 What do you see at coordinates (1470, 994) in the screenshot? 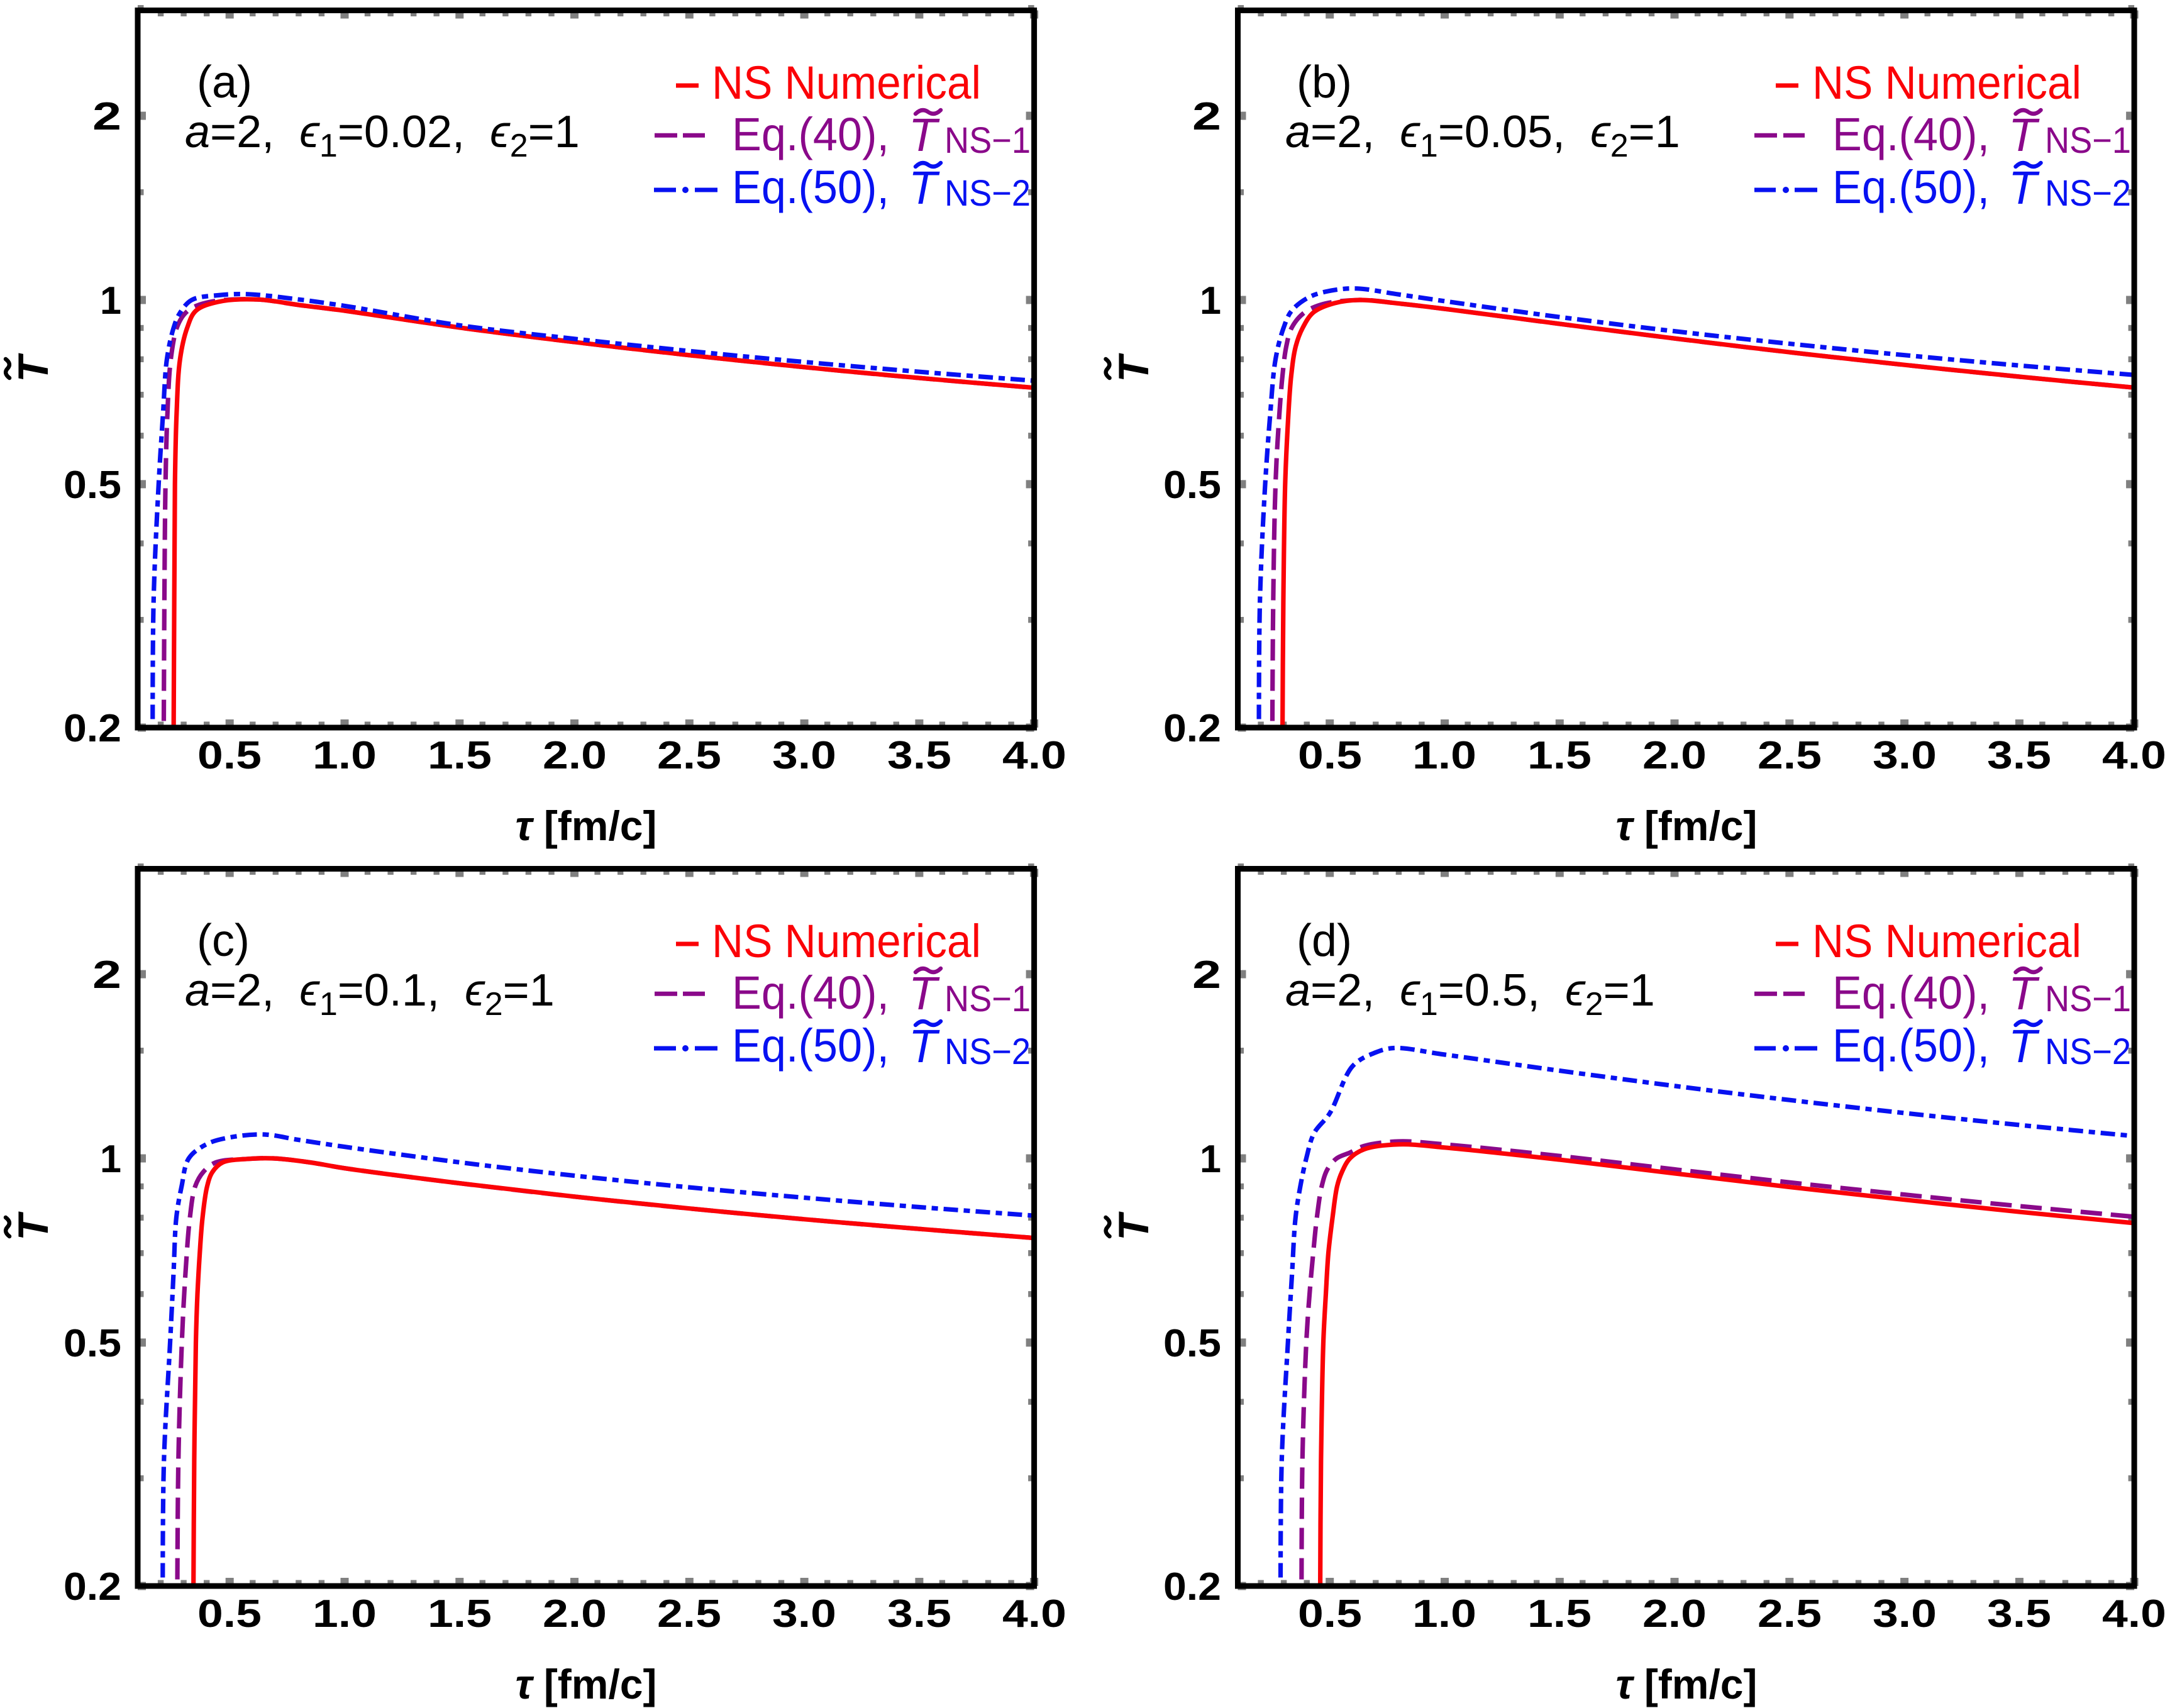
I see `svg-text: a=2, ϵ1=0.5, ϵ2=1` at bounding box center [1470, 994].